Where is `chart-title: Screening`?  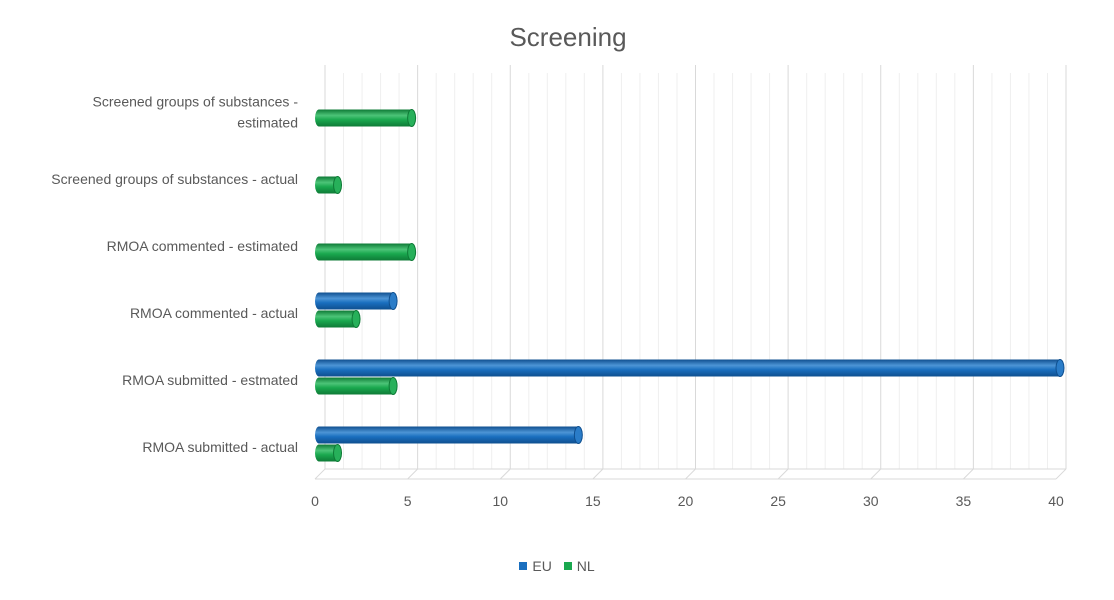
chart-title: Screening is located at coordinates (568, 37).